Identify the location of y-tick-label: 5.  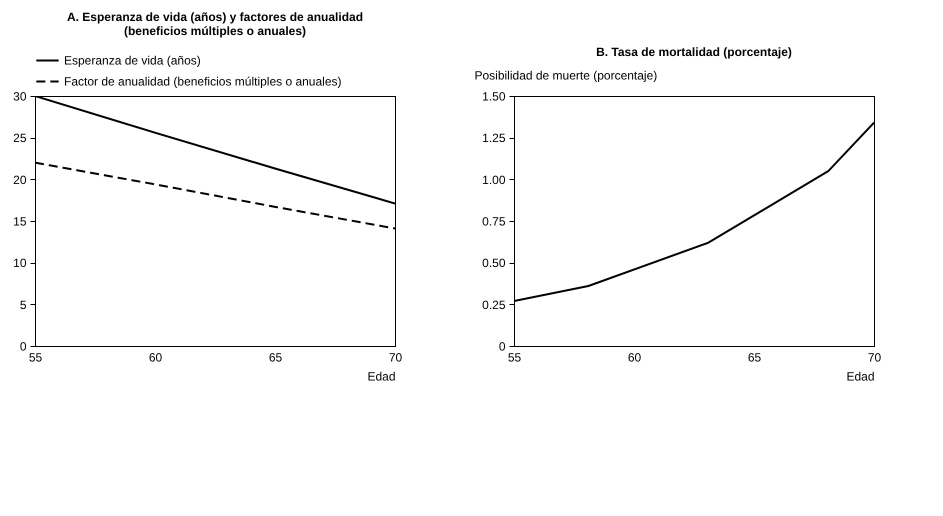
(23, 305).